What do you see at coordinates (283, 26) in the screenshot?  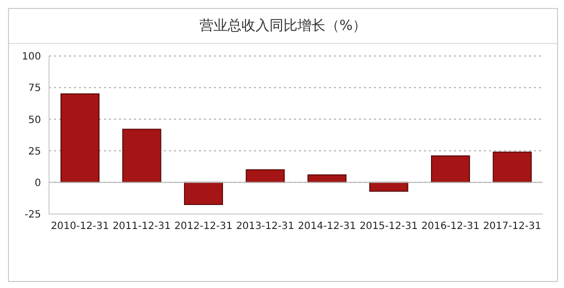 I see `chart-title: 营业总收入同比增长（%）` at bounding box center [283, 26].